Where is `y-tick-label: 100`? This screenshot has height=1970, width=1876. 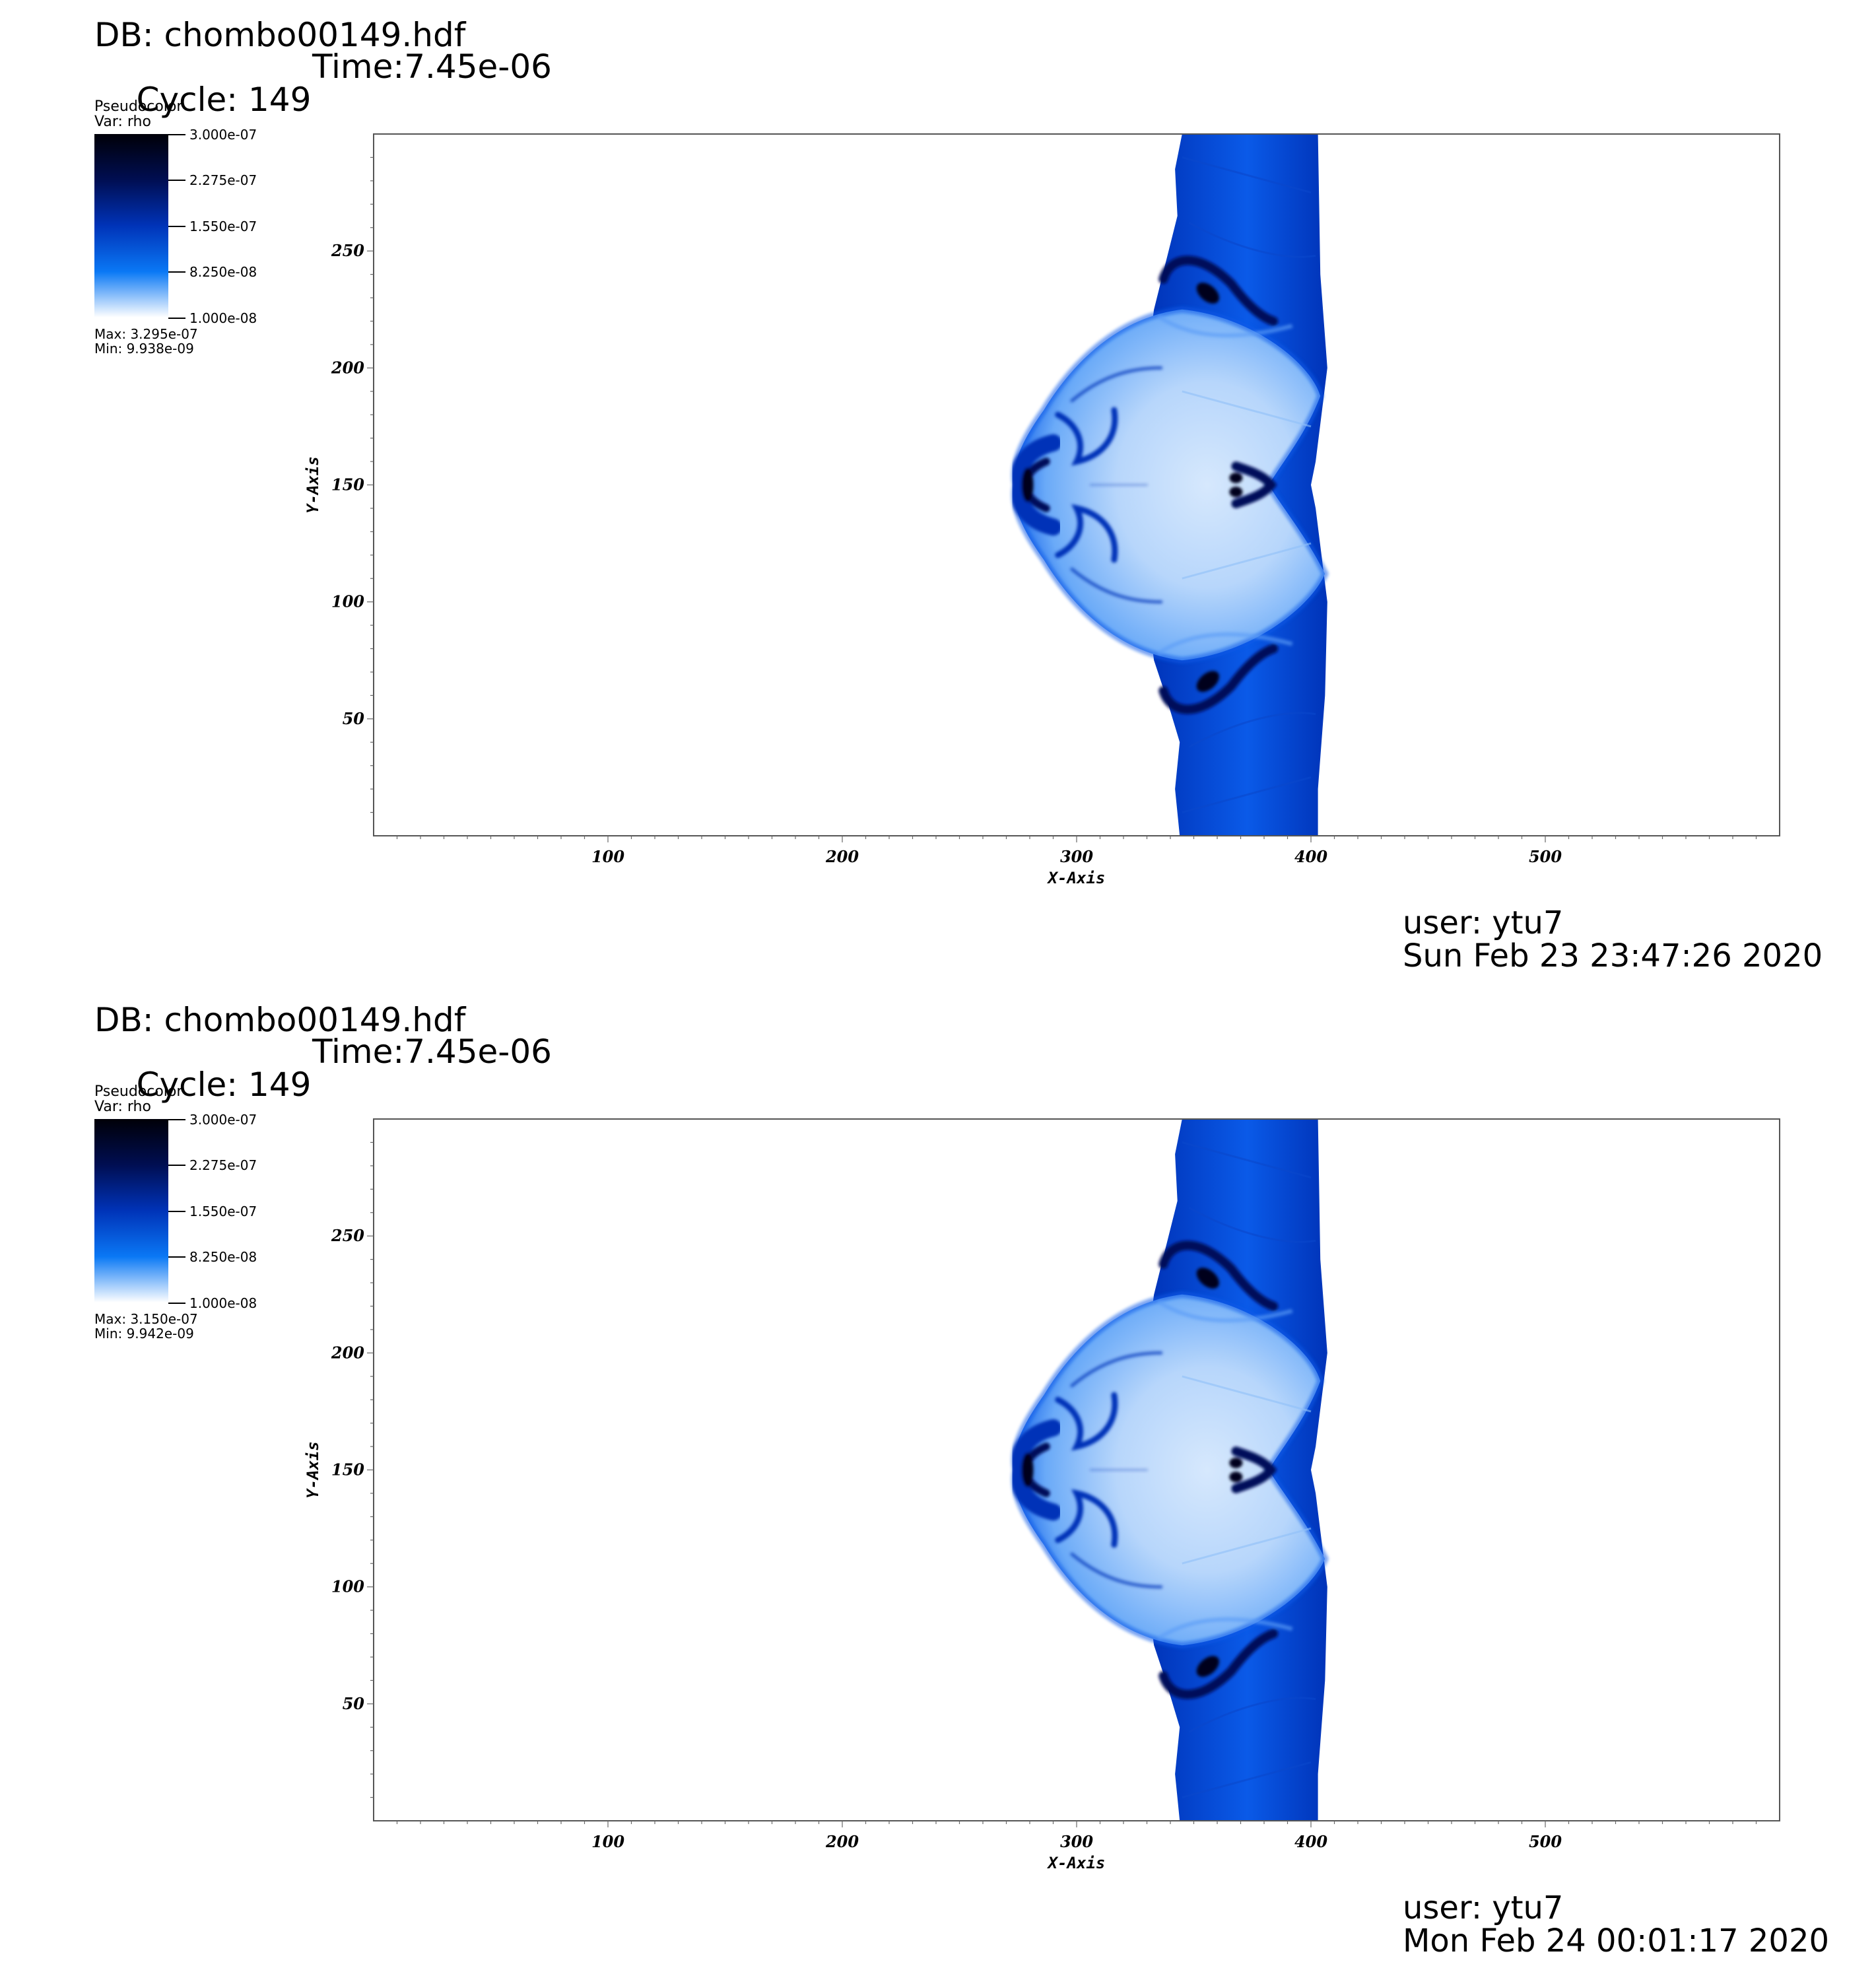 y-tick-label: 100 is located at coordinates (347, 1586).